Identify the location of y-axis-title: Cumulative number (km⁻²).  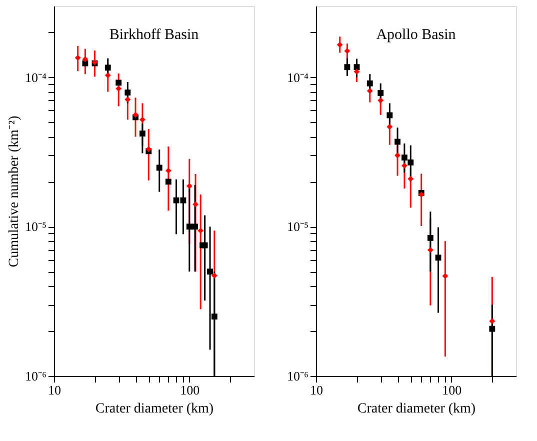
(14, 191).